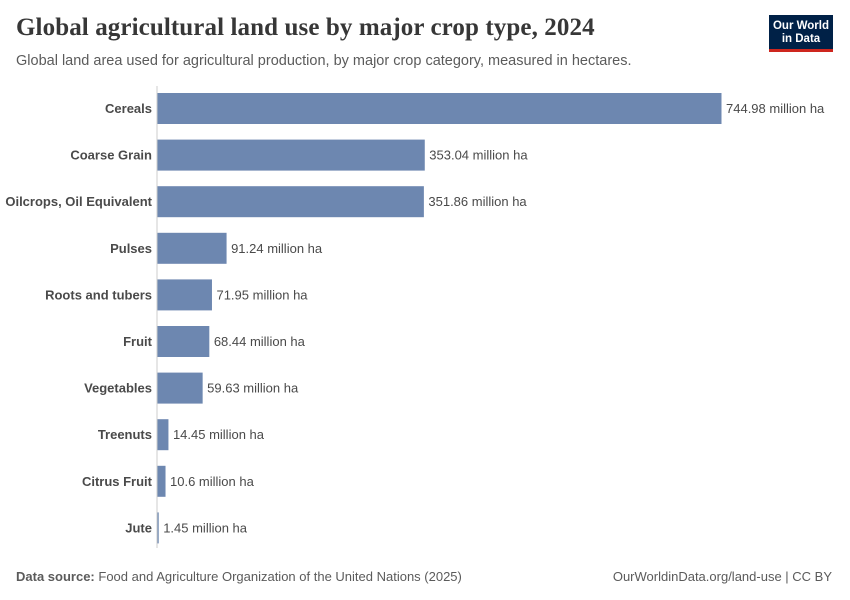 The width and height of the screenshot is (850, 600). What do you see at coordinates (55, 576) in the screenshot?
I see `data-source-label: Data source:` at bounding box center [55, 576].